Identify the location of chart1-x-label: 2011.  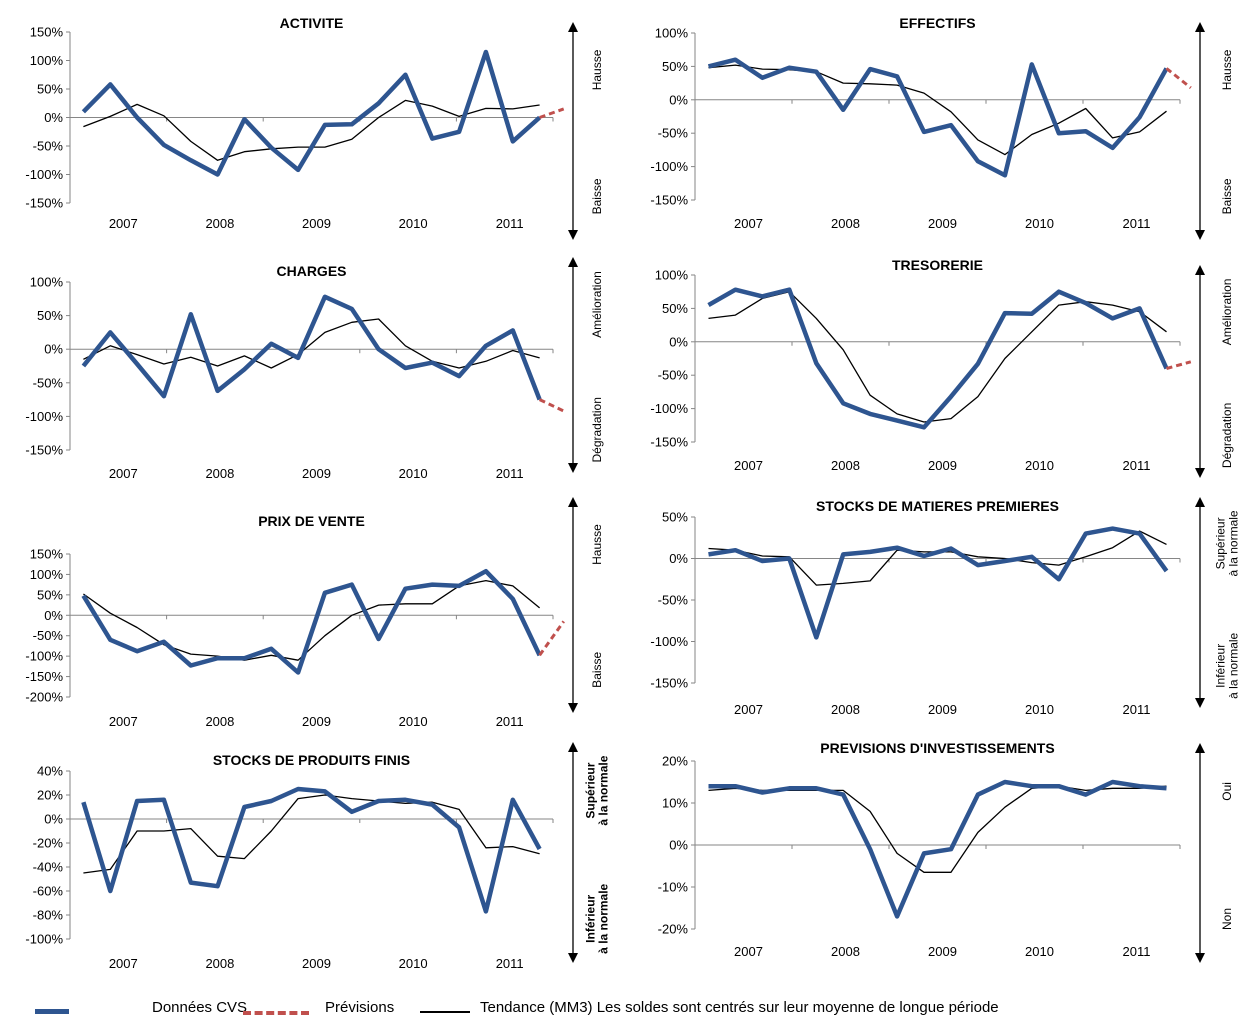
(510, 223).